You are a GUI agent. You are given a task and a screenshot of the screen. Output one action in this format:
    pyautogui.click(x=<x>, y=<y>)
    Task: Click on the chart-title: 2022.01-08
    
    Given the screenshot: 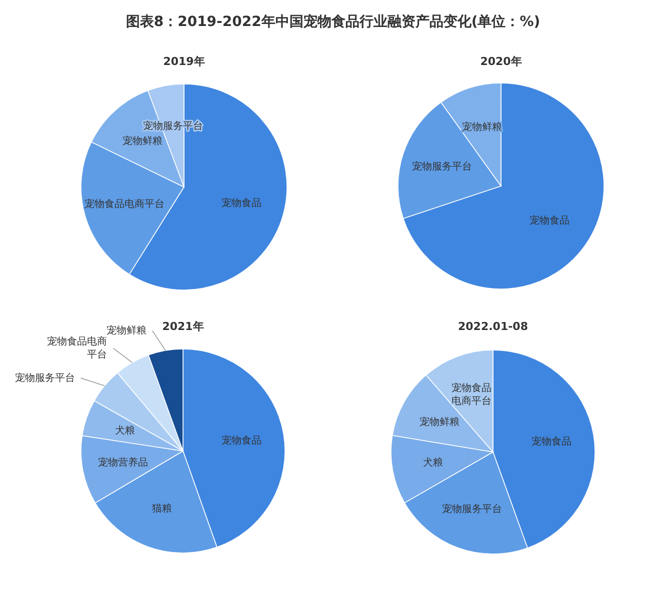 What is the action you would take?
    pyautogui.click(x=493, y=327)
    